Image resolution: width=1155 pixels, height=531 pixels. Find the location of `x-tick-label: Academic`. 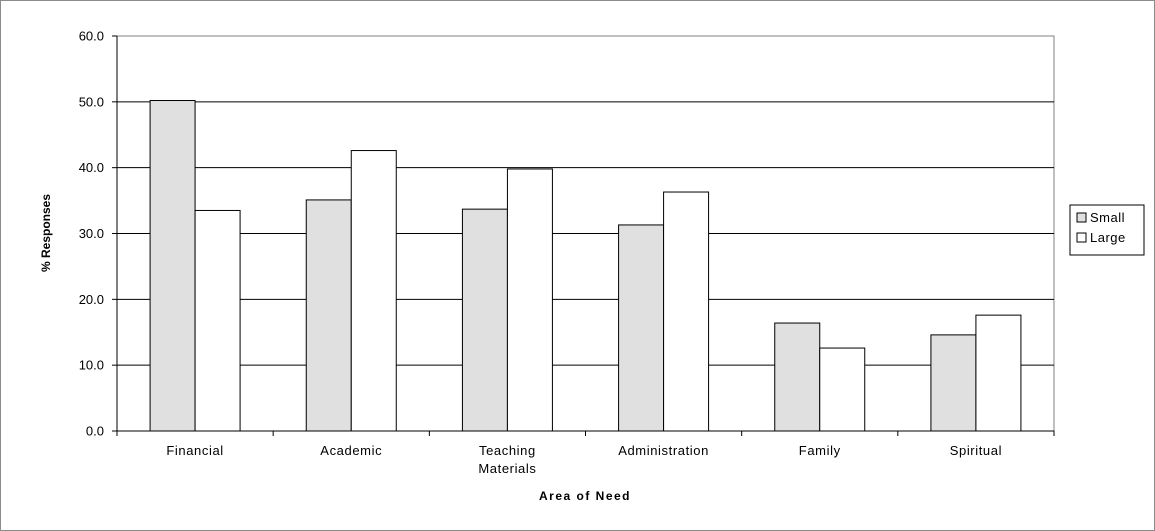

x-tick-label: Academic is located at coordinates (351, 450).